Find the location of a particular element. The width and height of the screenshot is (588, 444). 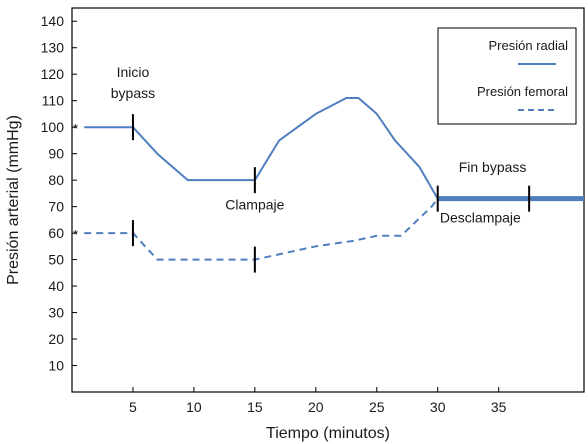

y-axis-label: Presión arterial (mmHg) is located at coordinates (13, 200).